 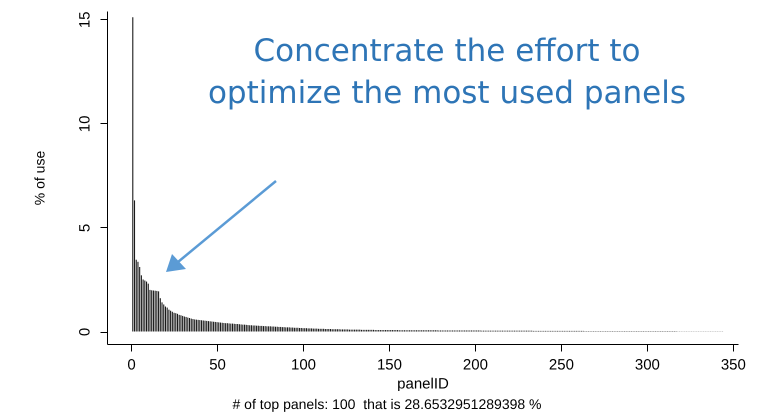 I want to click on annotation: Concentrate the effort to optimize the most used panels, so click(x=447, y=72).